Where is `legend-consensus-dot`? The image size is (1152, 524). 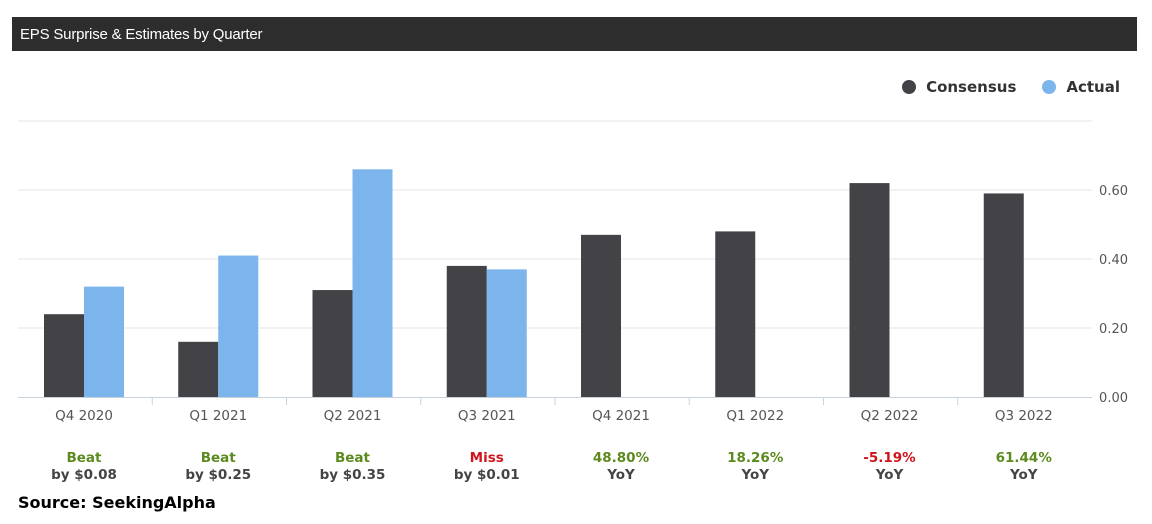
legend-consensus-dot is located at coordinates (909, 87).